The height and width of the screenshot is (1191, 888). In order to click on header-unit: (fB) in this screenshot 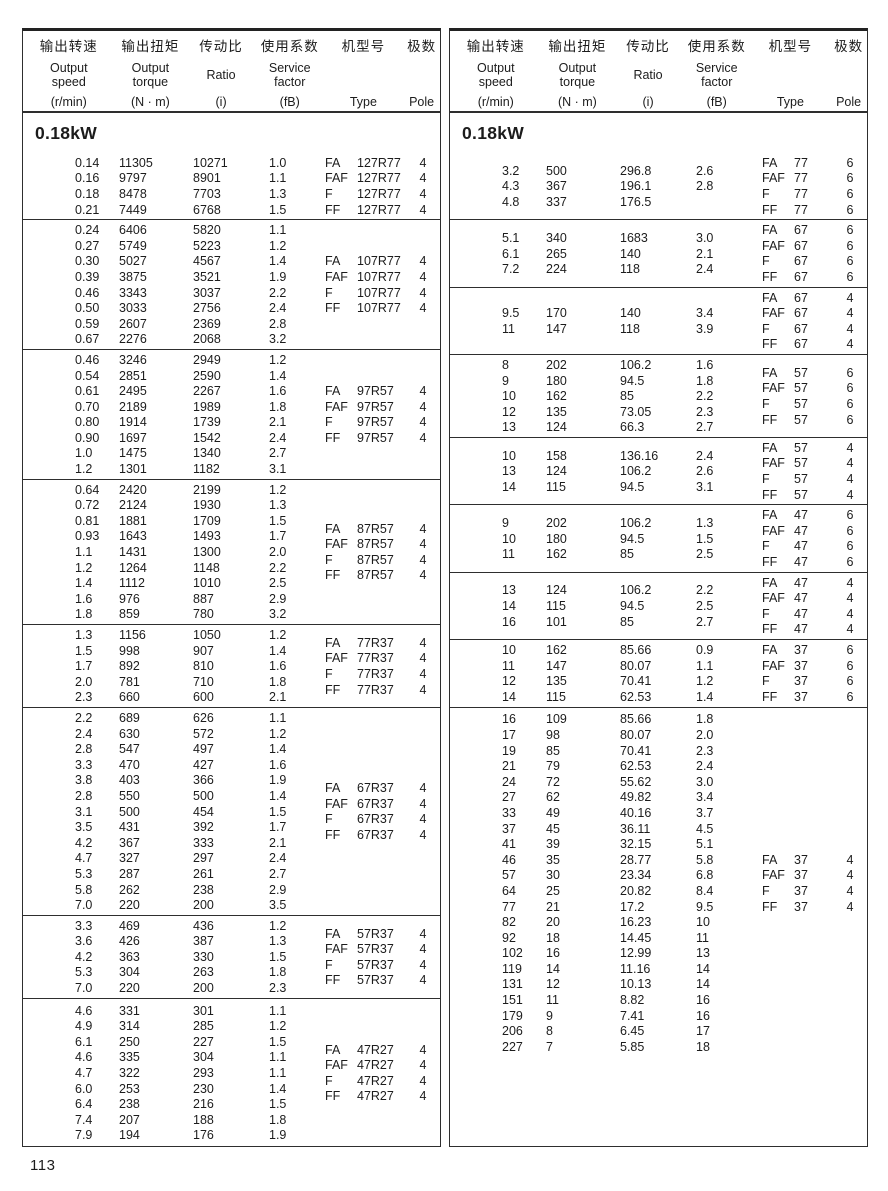, I will do `click(289, 102)`.